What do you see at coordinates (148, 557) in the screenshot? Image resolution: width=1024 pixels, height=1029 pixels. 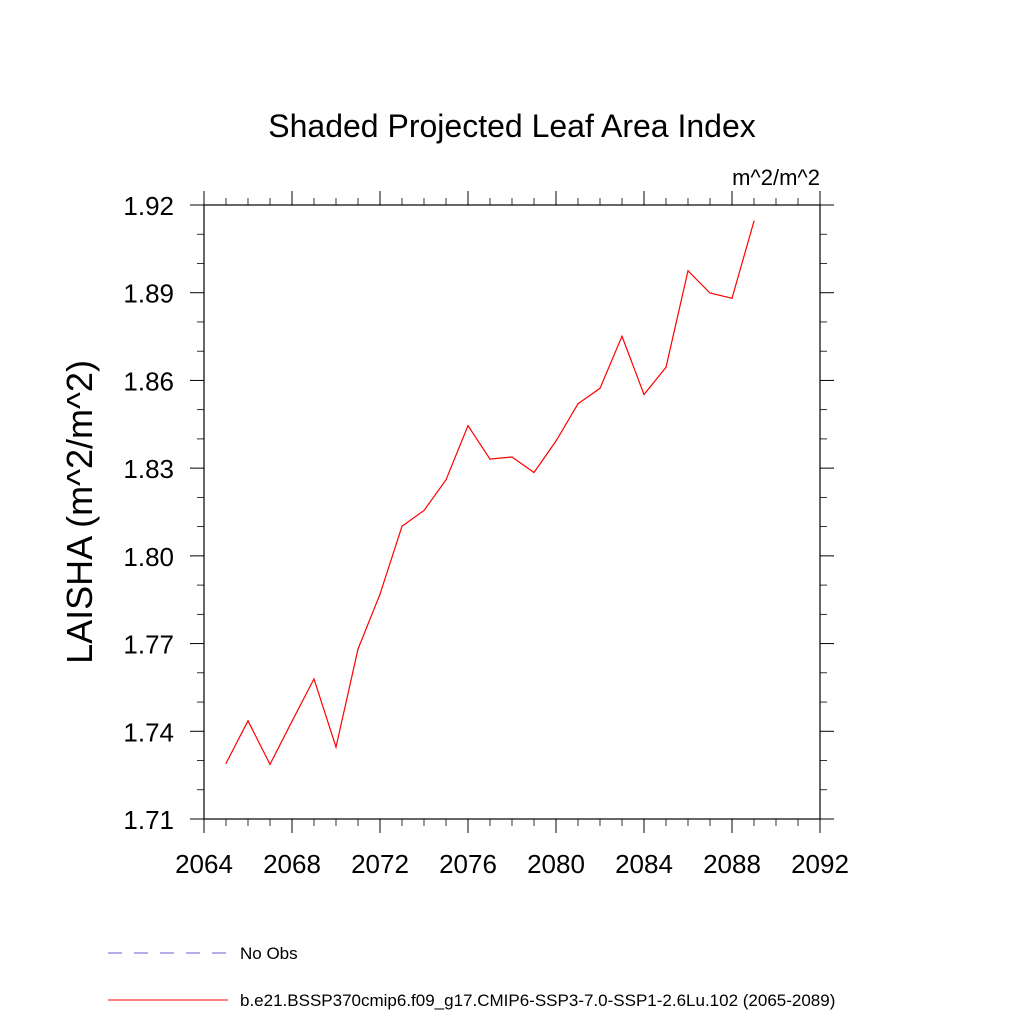 I see `y-tick-label: 1.80` at bounding box center [148, 557].